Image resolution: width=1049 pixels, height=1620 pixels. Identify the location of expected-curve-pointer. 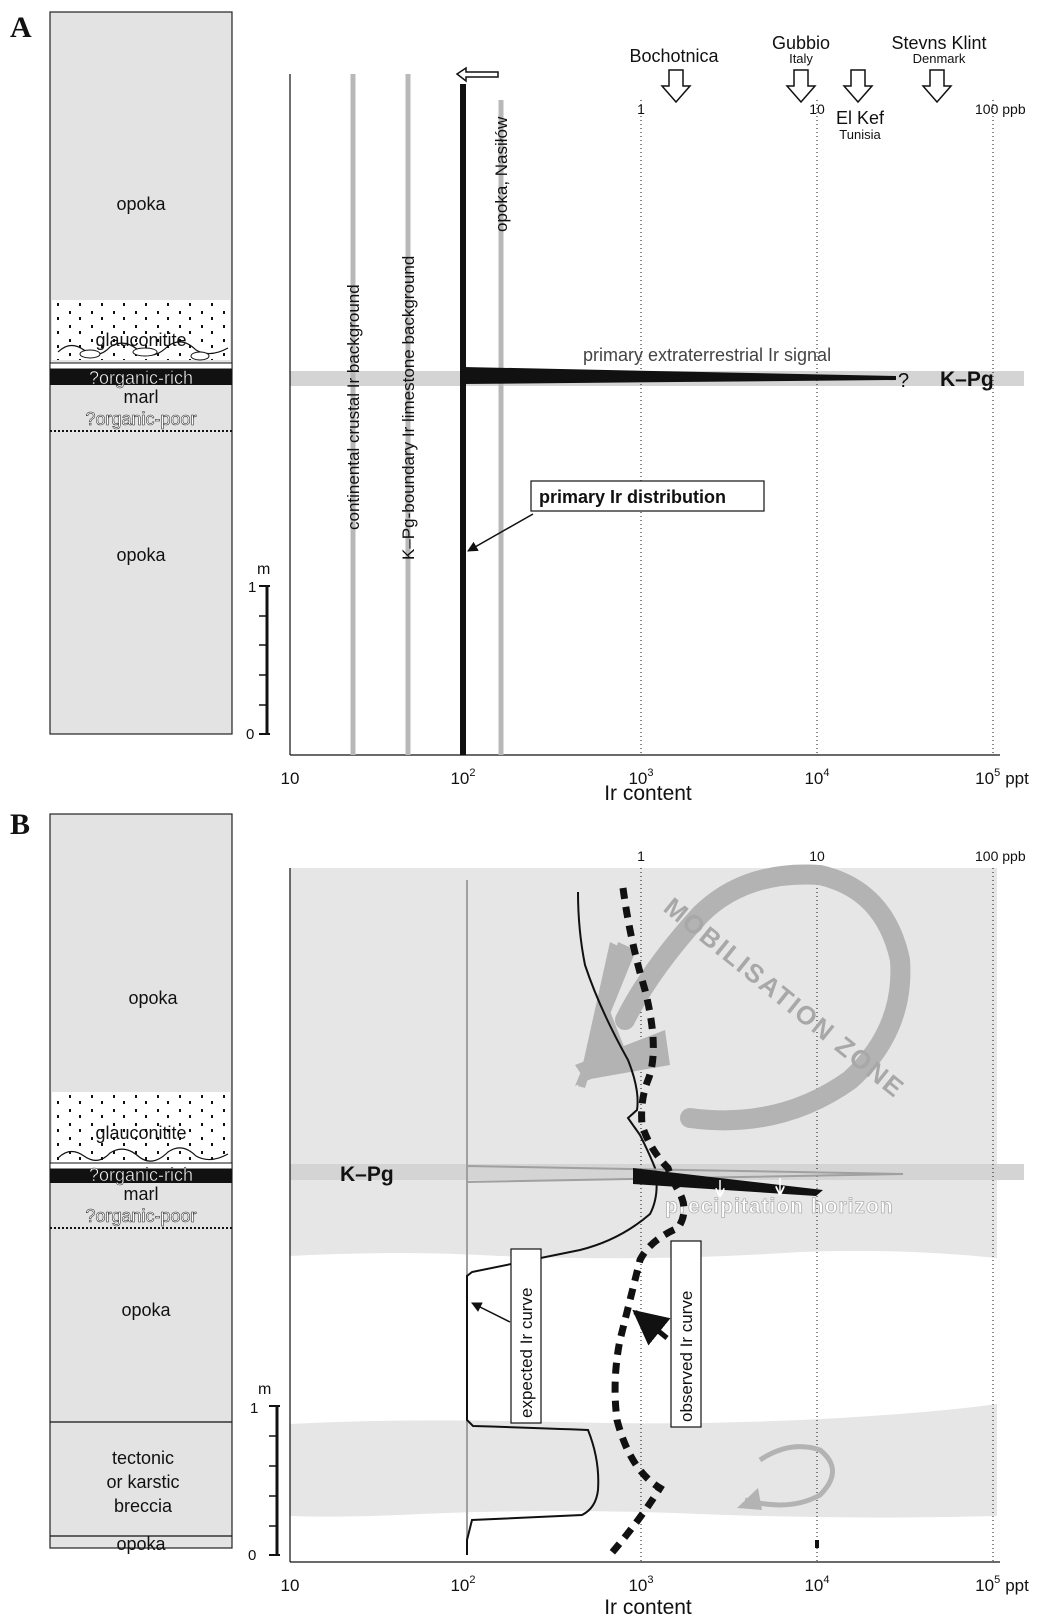
(491, 1312).